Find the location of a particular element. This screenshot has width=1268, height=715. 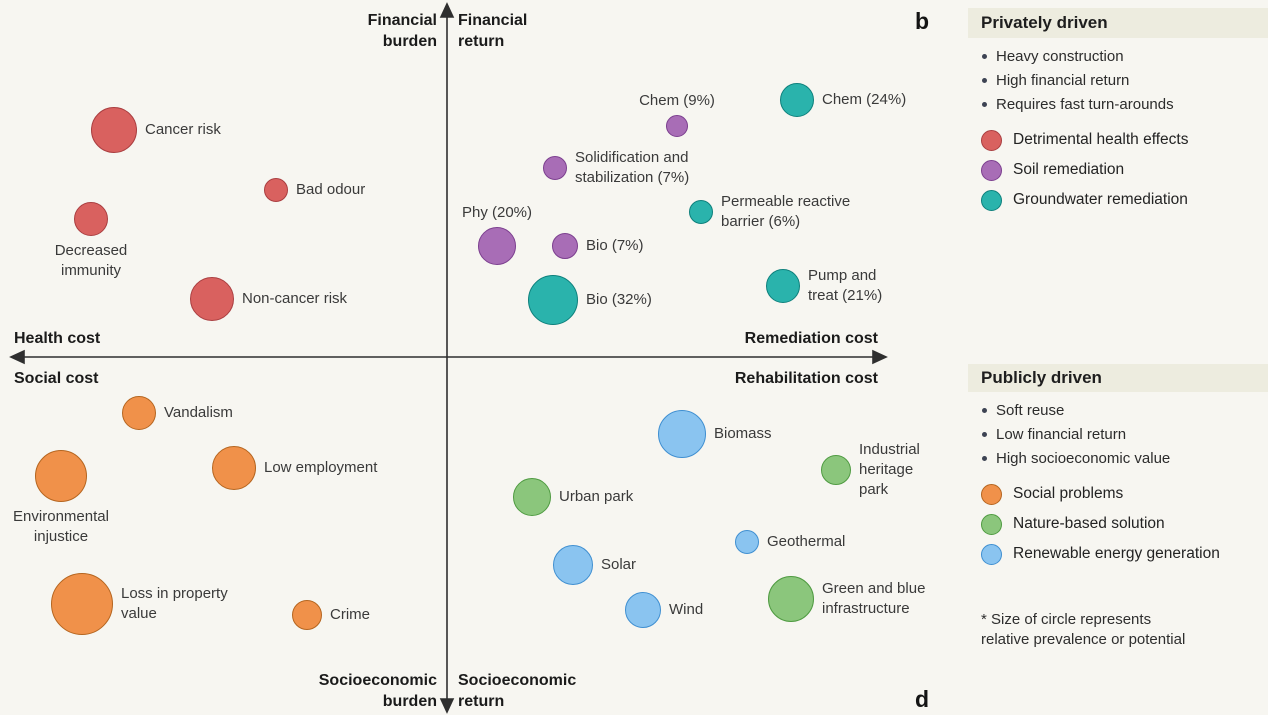

panel-title-privately-driven: Privately driven is located at coordinates (1118, 23).